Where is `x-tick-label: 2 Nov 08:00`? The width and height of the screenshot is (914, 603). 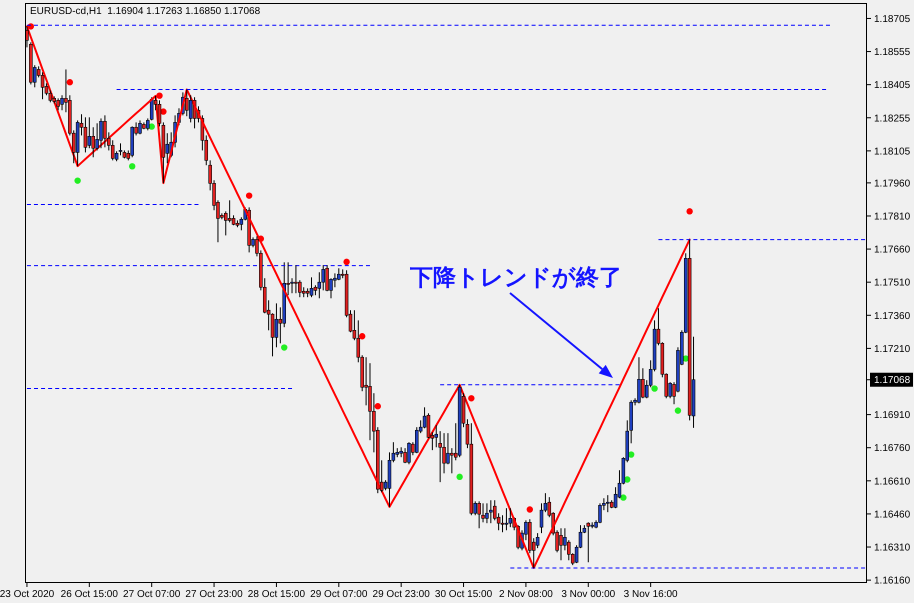 x-tick-label: 2 Nov 08:00 is located at coordinates (526, 594).